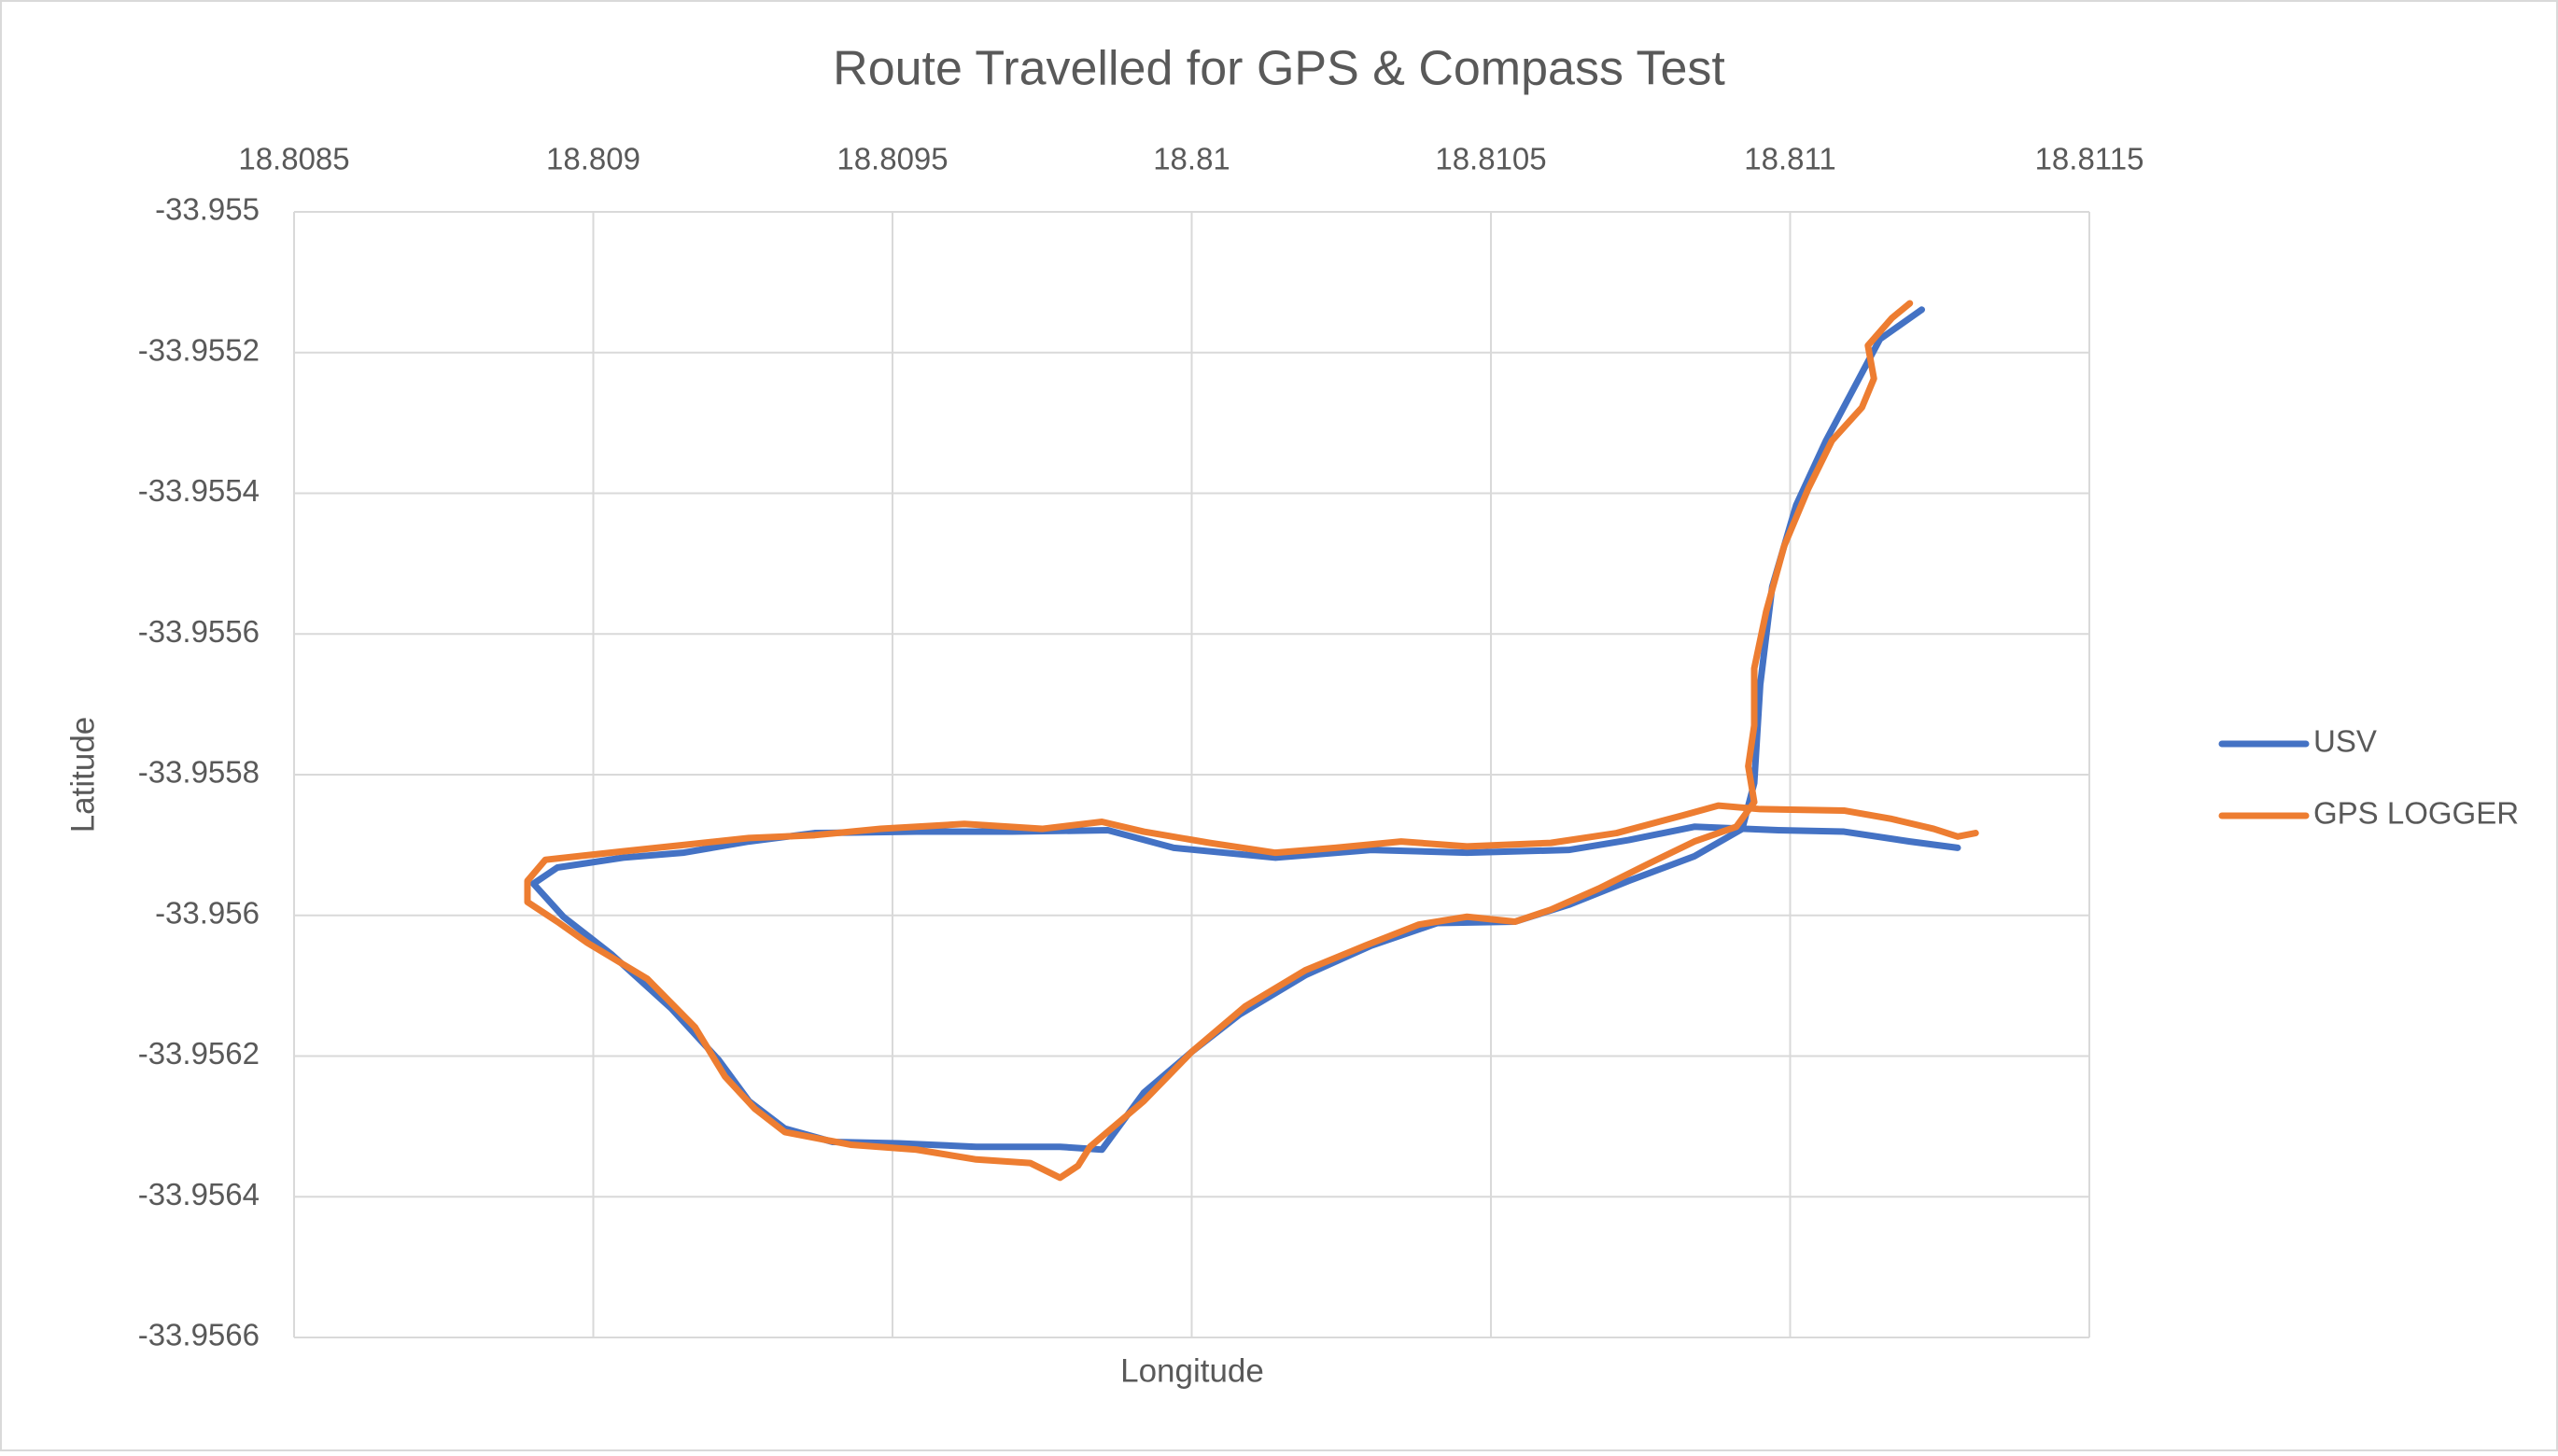 The width and height of the screenshot is (2558, 1456). Describe the element at coordinates (1490, 159) in the screenshot. I see `x-tick-label: 18.8105` at that location.